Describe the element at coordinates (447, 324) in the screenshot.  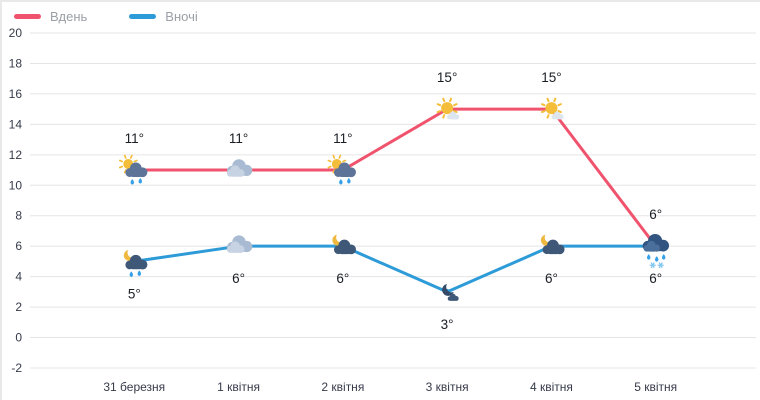
I see `temp-label: 3°` at that location.